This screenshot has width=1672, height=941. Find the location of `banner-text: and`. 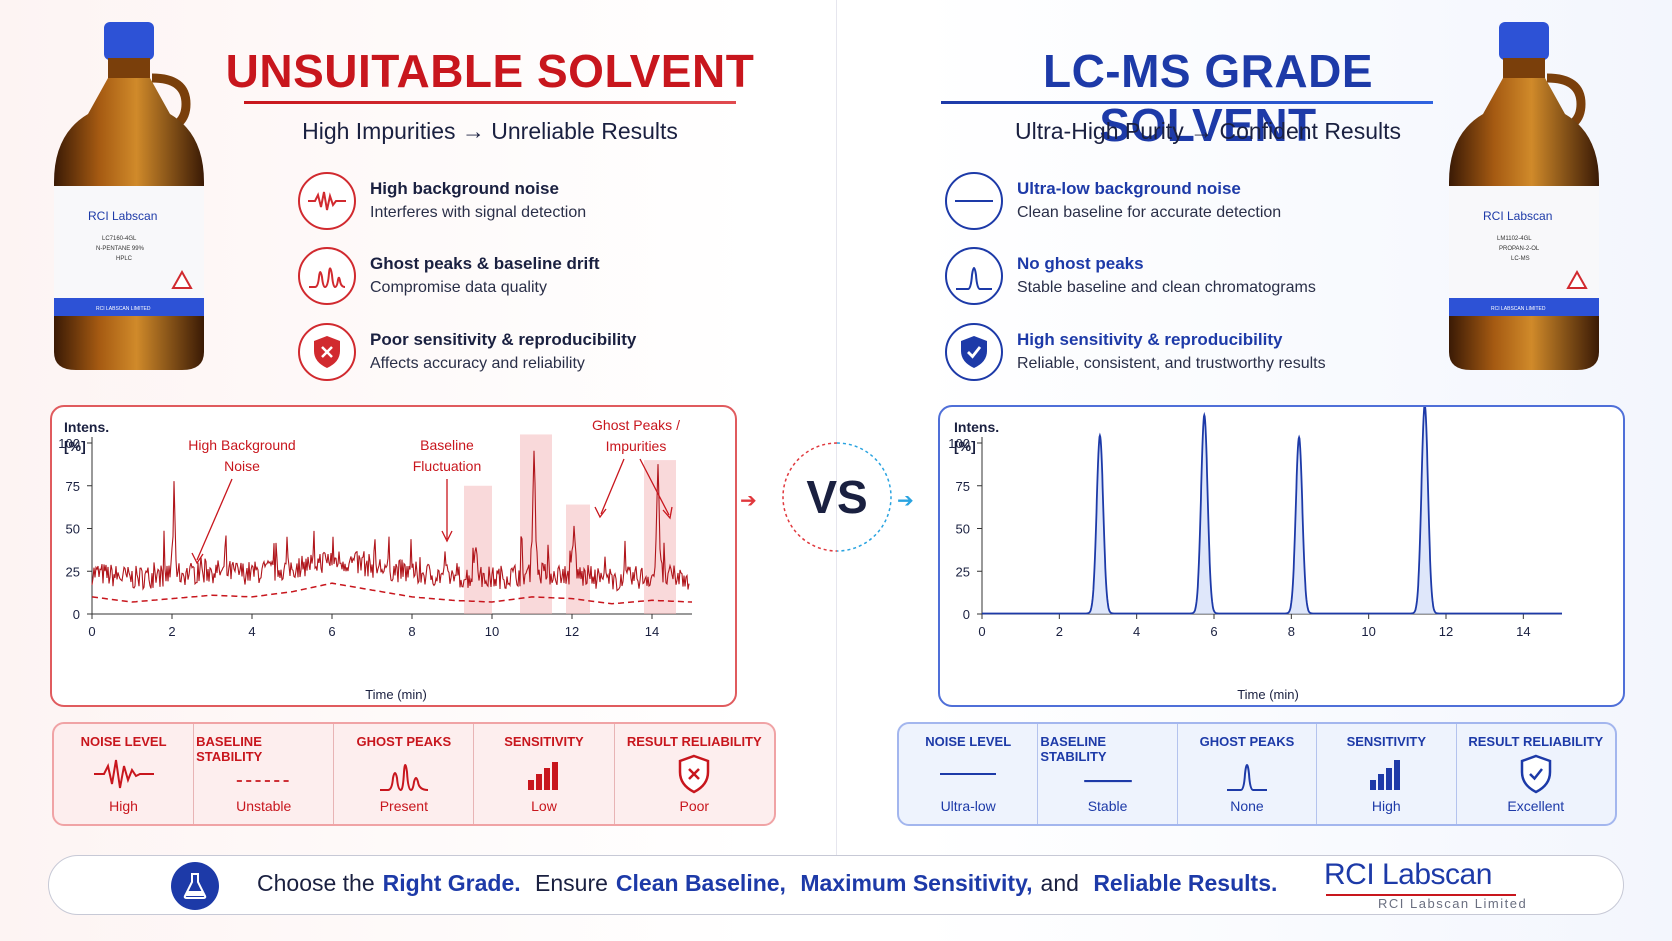

banner-text: and is located at coordinates (1059, 883).